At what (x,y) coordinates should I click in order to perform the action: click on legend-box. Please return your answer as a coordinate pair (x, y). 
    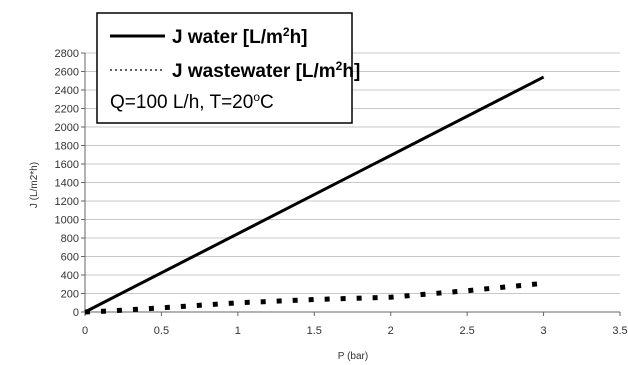
    Looking at the image, I should click on (224, 68).